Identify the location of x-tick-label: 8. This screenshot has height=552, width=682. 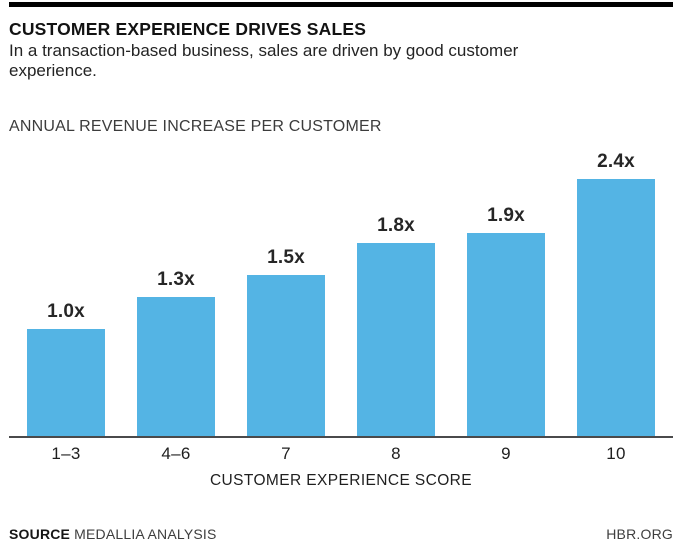
(396, 453).